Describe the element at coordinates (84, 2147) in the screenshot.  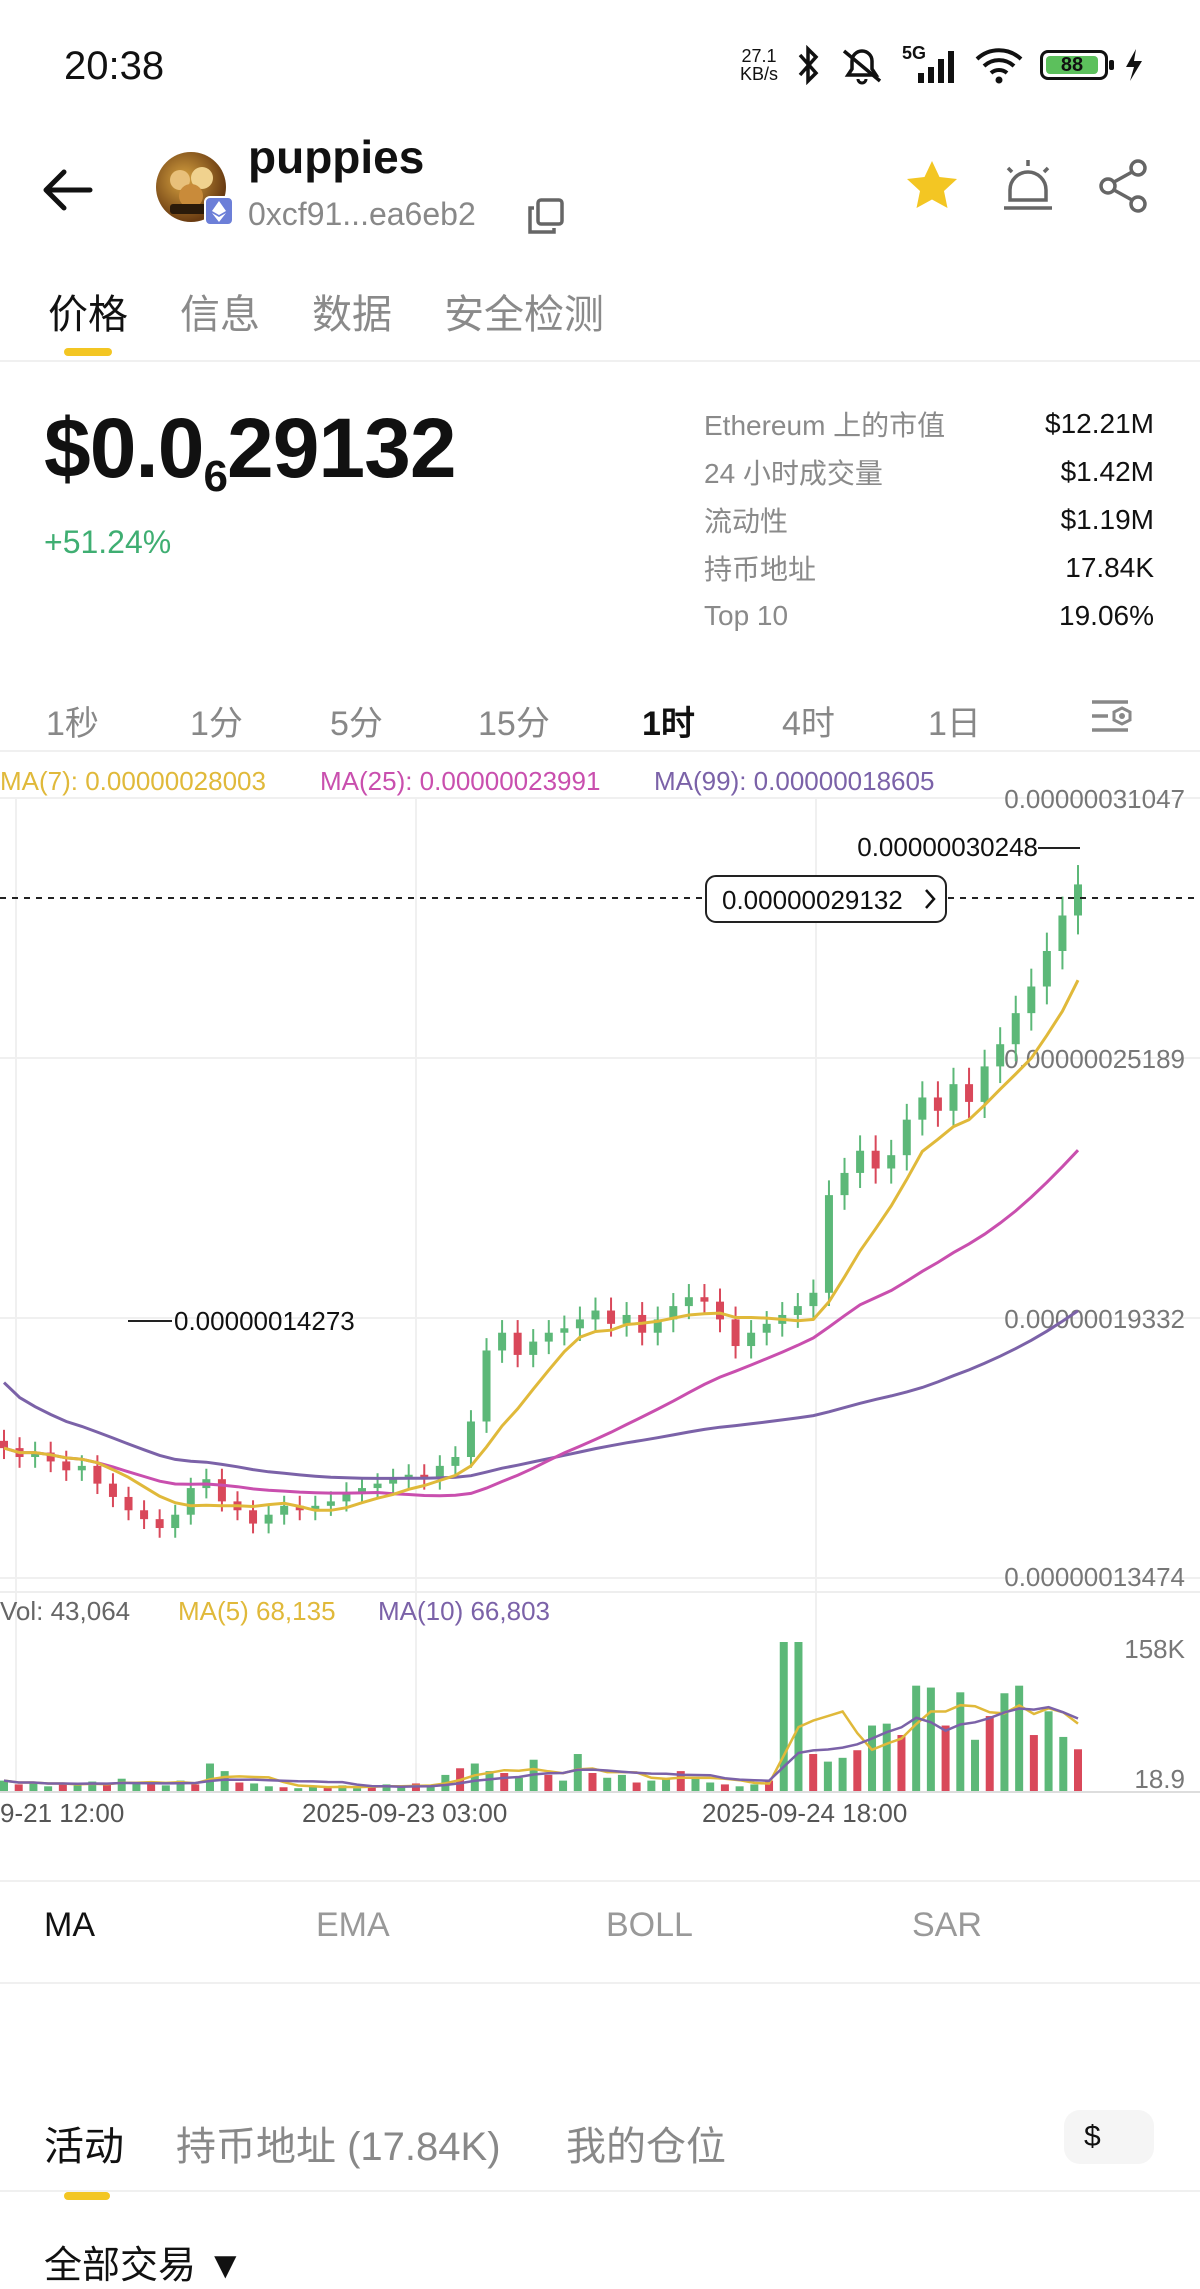
I see `tab-activity: 活动` at that location.